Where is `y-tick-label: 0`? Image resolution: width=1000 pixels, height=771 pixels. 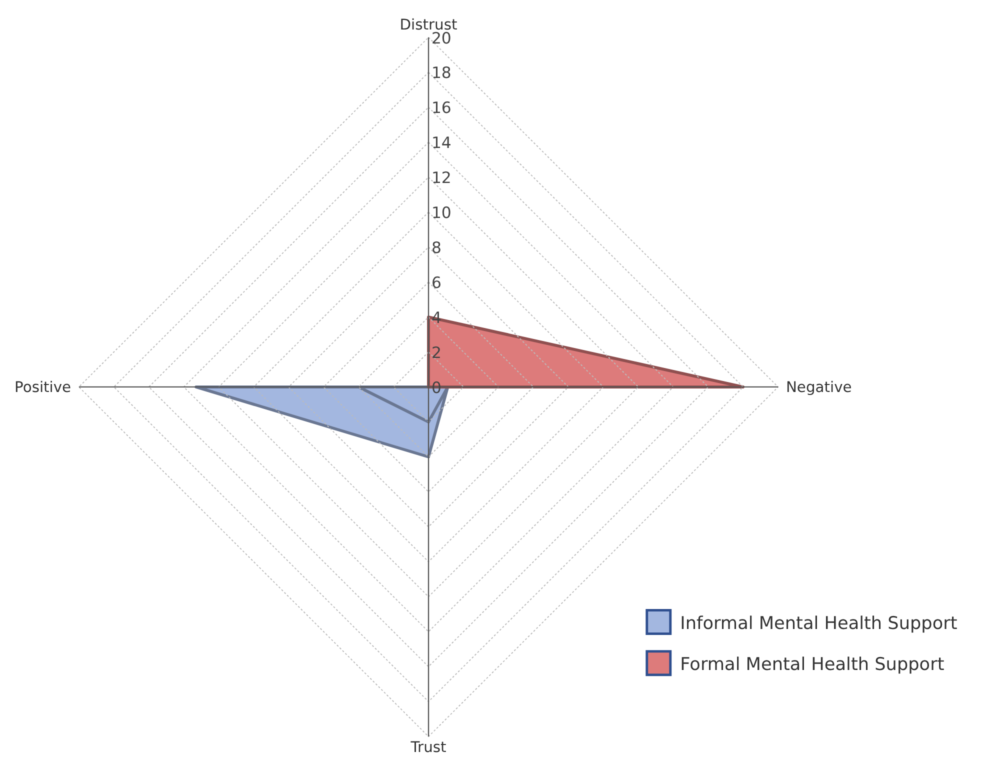
y-tick-label: 0 is located at coordinates (436, 387).